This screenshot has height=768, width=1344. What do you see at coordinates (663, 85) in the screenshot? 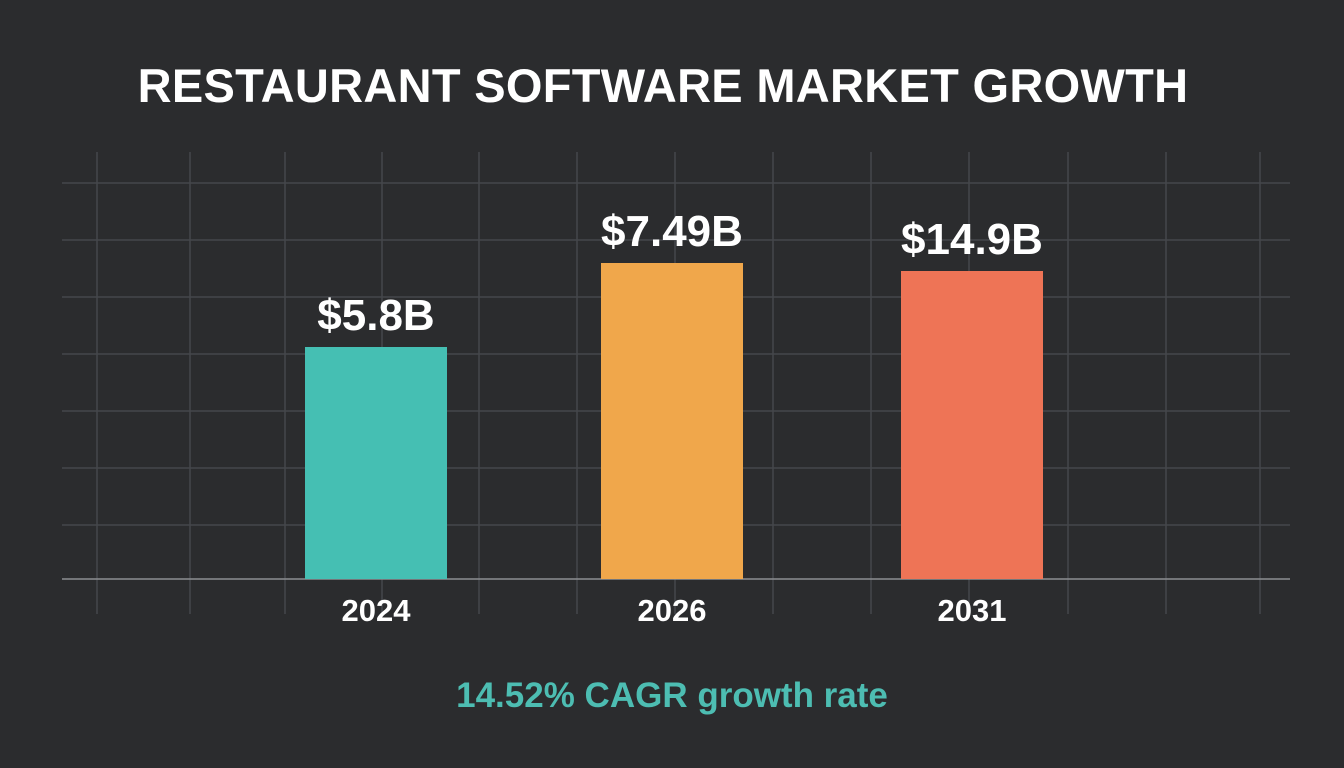
I see `chart-title: RESTAURANT SOFTWARE MARKET GROWTH` at bounding box center [663, 85].